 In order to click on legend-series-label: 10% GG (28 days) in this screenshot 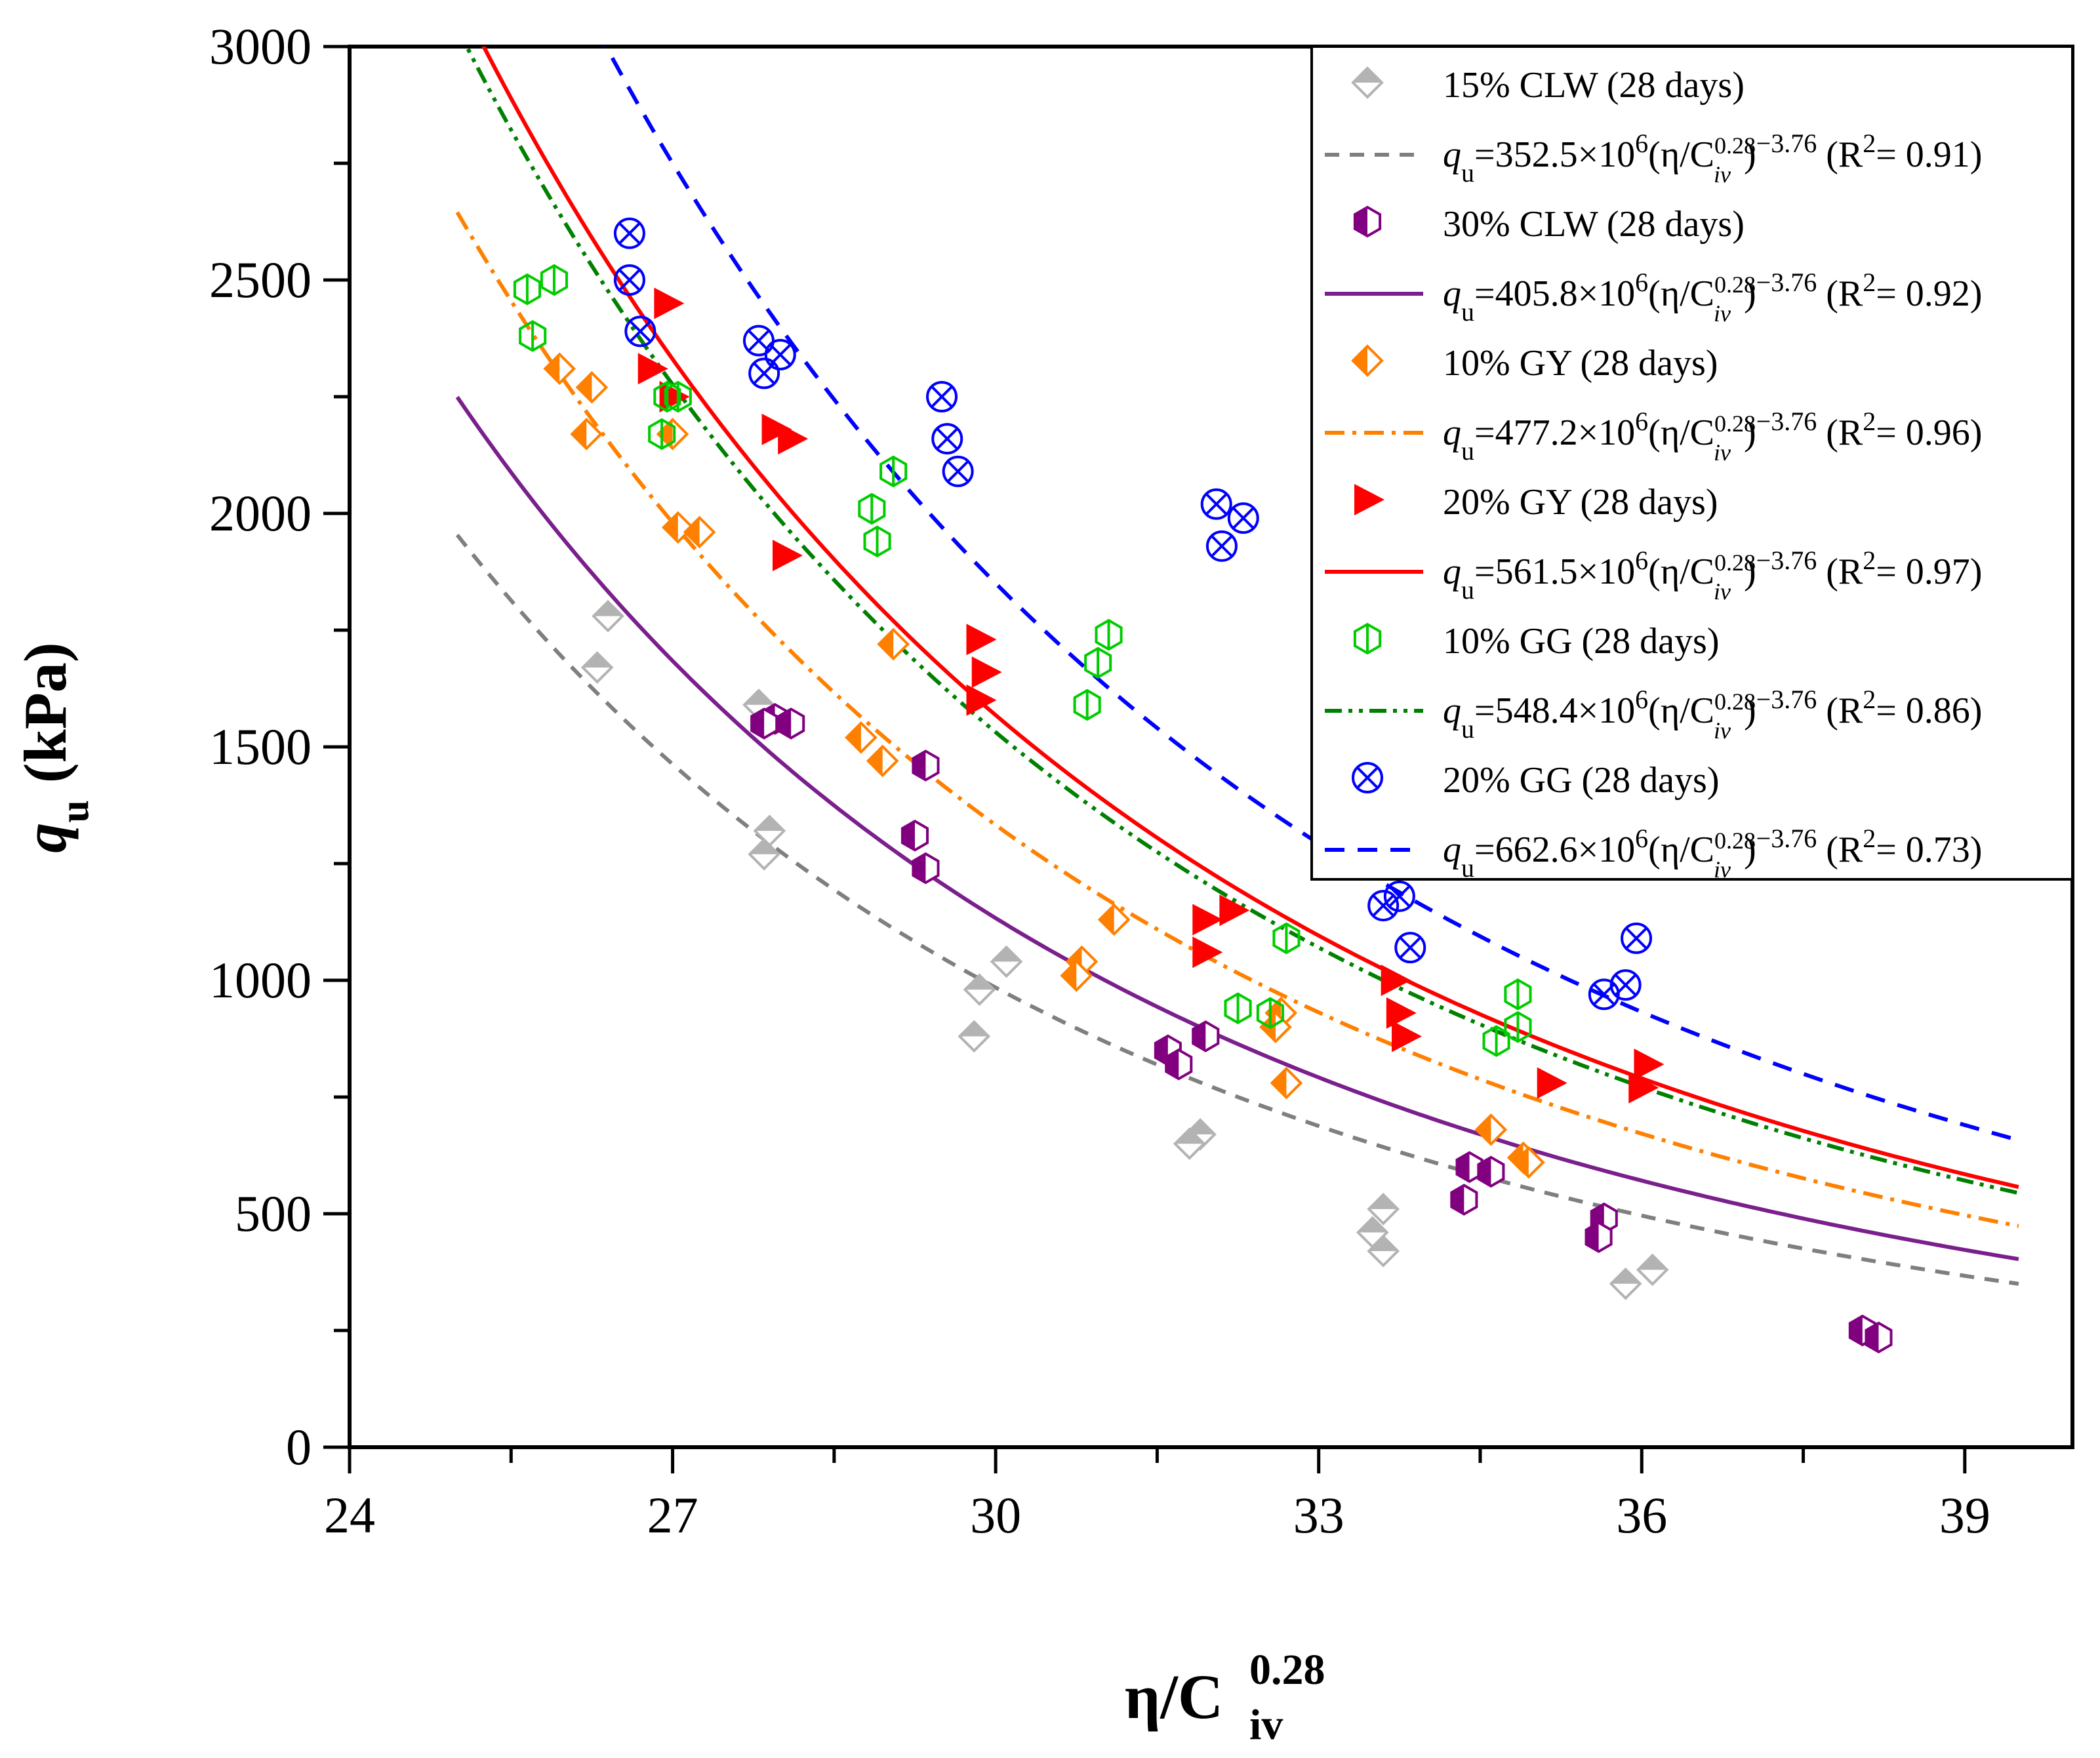, I will do `click(1581, 641)`.